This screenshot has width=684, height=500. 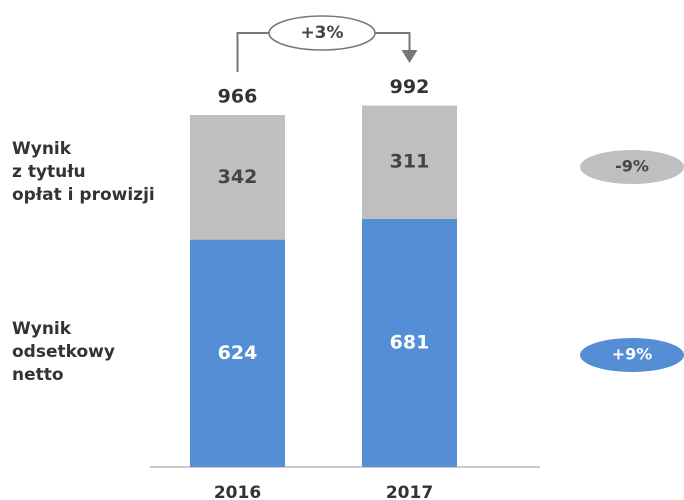 I want to click on change-label: +3%, so click(x=321, y=33).